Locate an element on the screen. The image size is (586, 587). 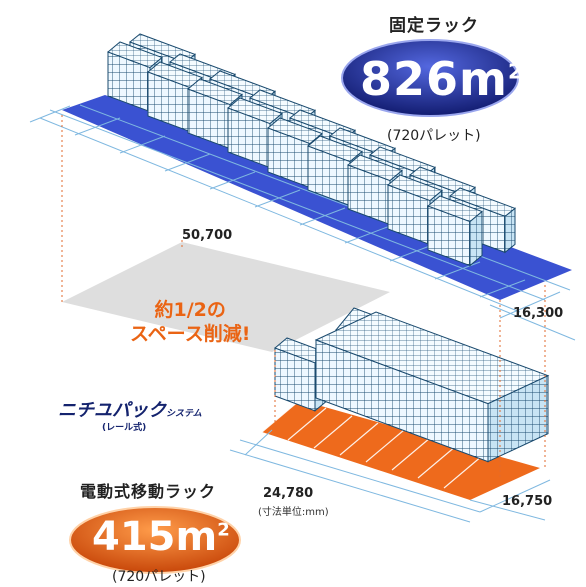
mobile-rack-floor is located at coordinates (401, 450).